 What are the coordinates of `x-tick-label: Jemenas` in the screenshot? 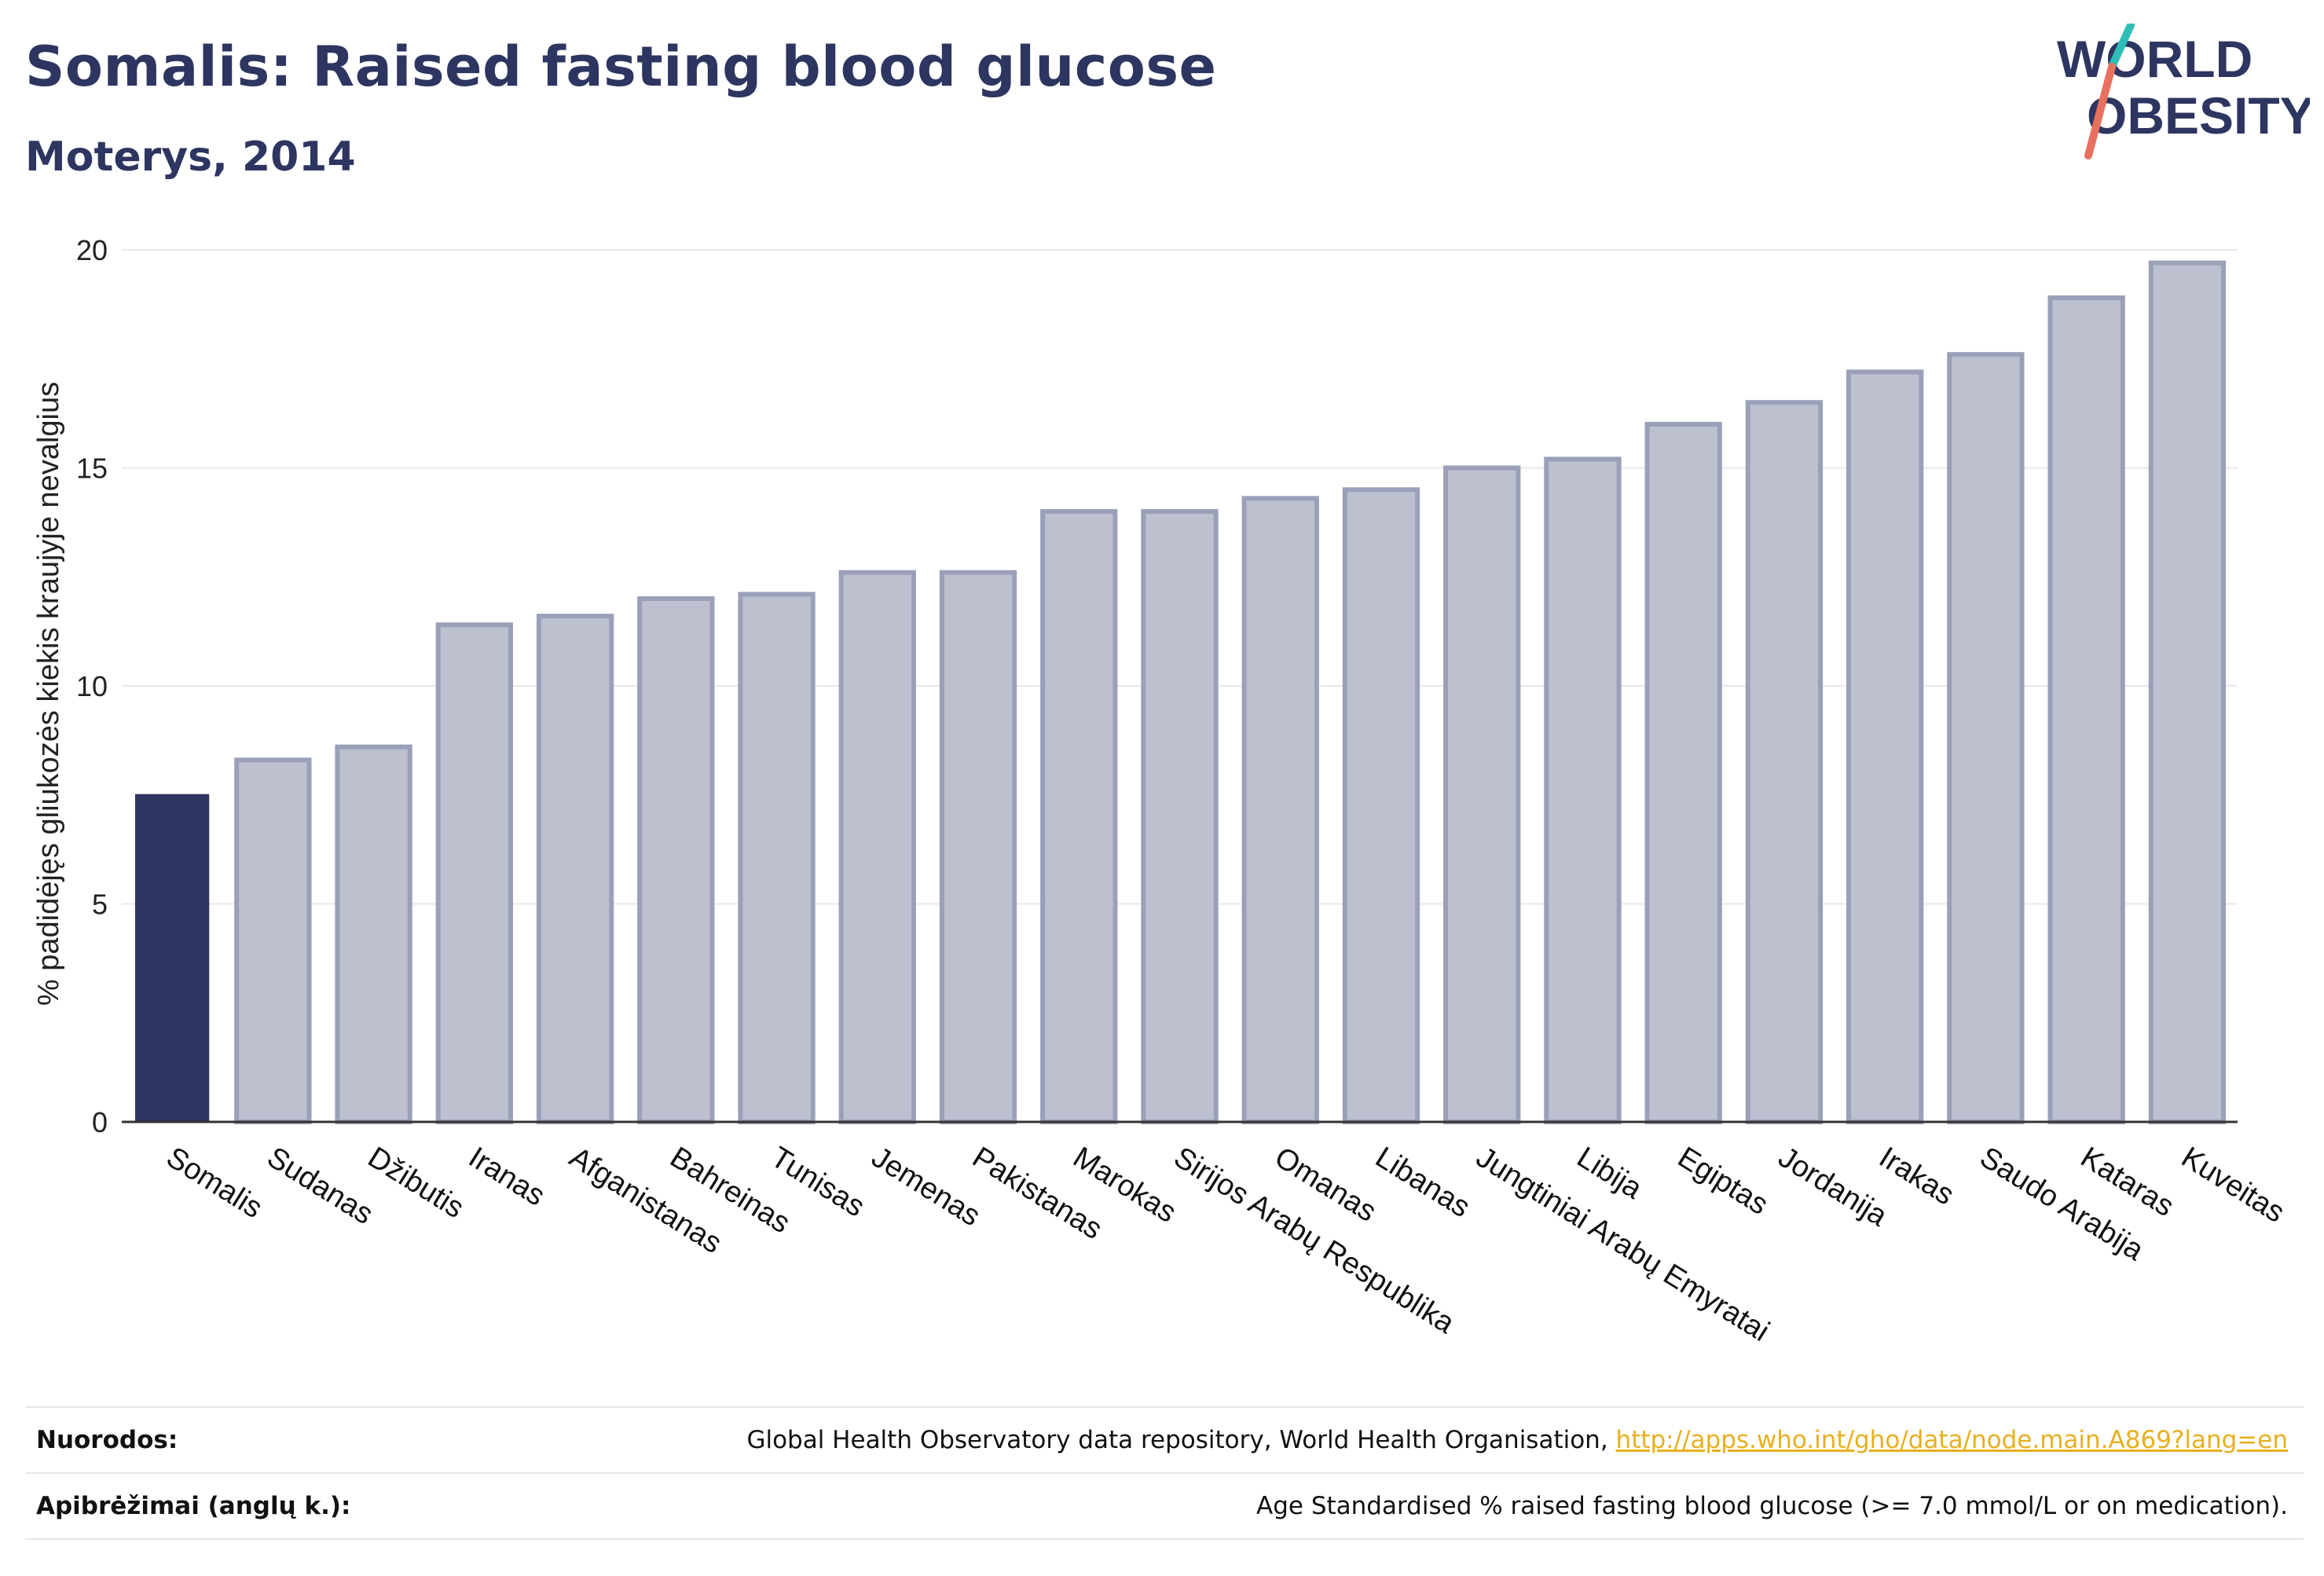 It's located at (926, 1187).